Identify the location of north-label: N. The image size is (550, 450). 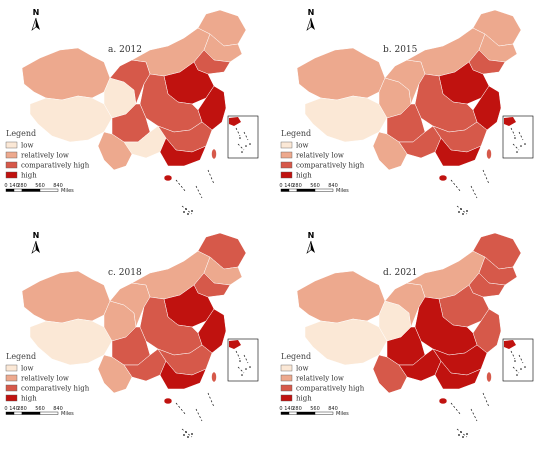
(36, 12).